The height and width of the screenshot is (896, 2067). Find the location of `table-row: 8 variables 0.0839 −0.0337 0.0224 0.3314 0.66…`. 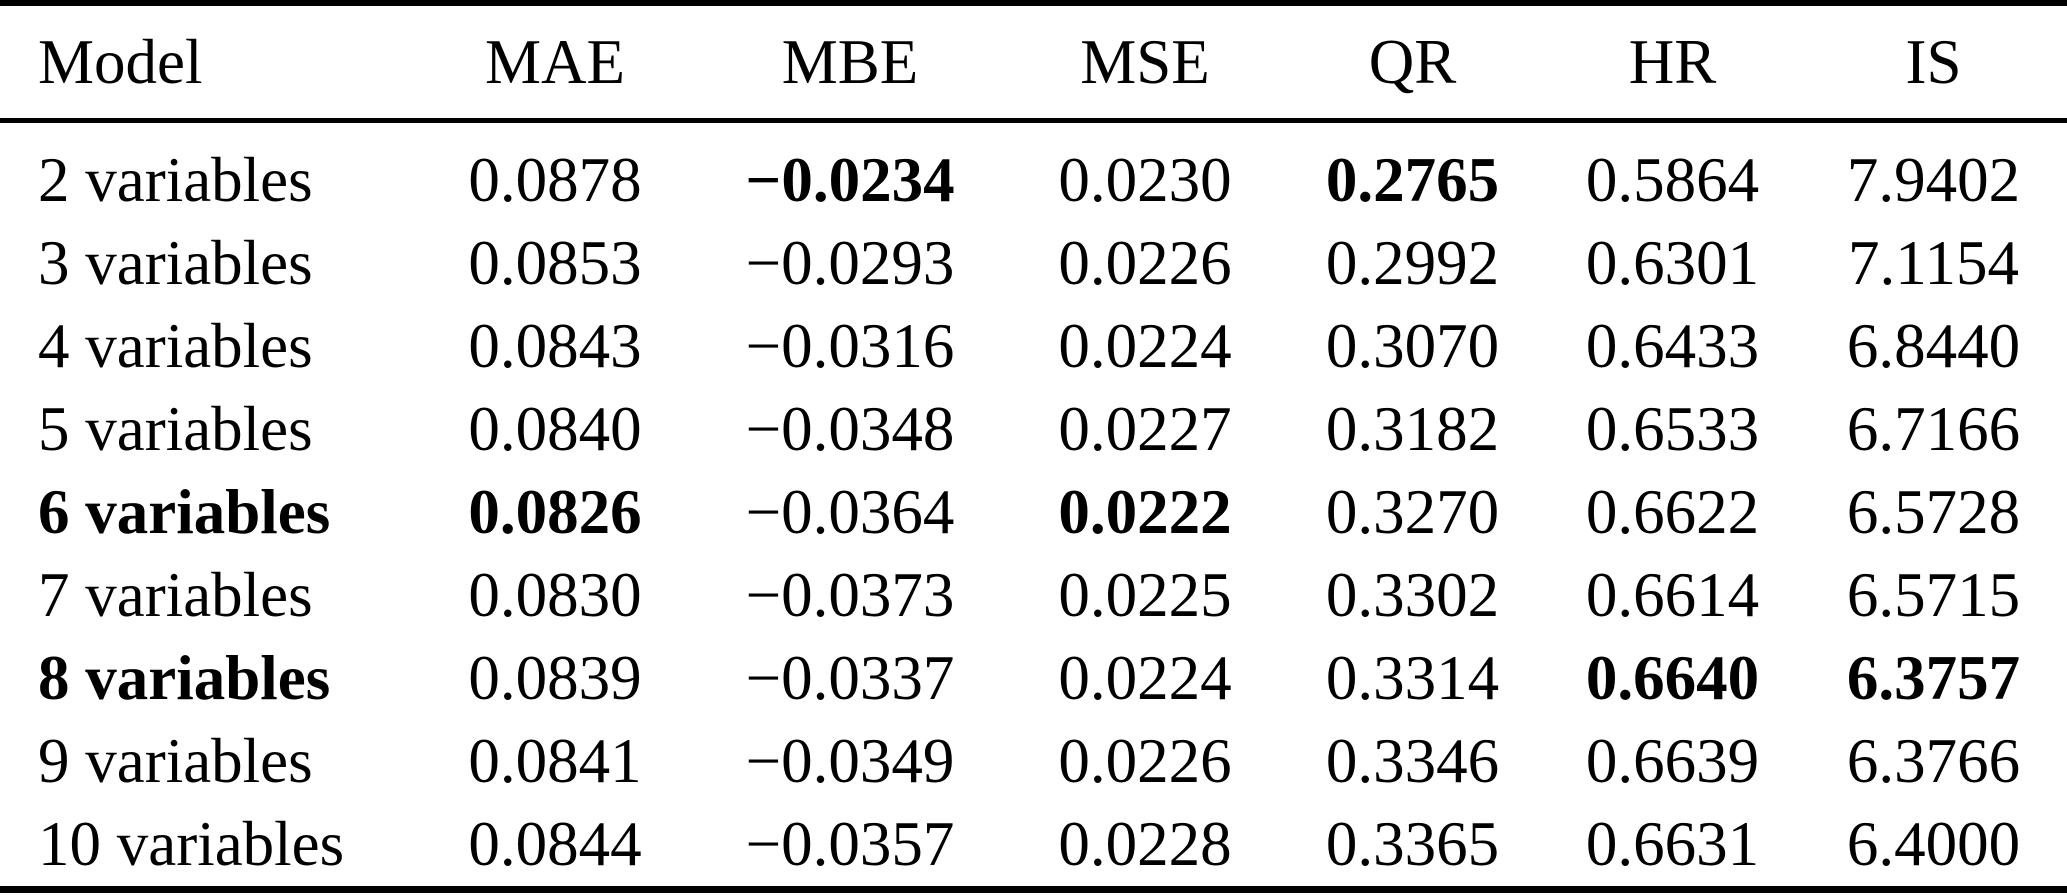

table-row: 8 variables 0.0839 −0.0337 0.0224 0.3314 0.66… is located at coordinates (1033, 678).